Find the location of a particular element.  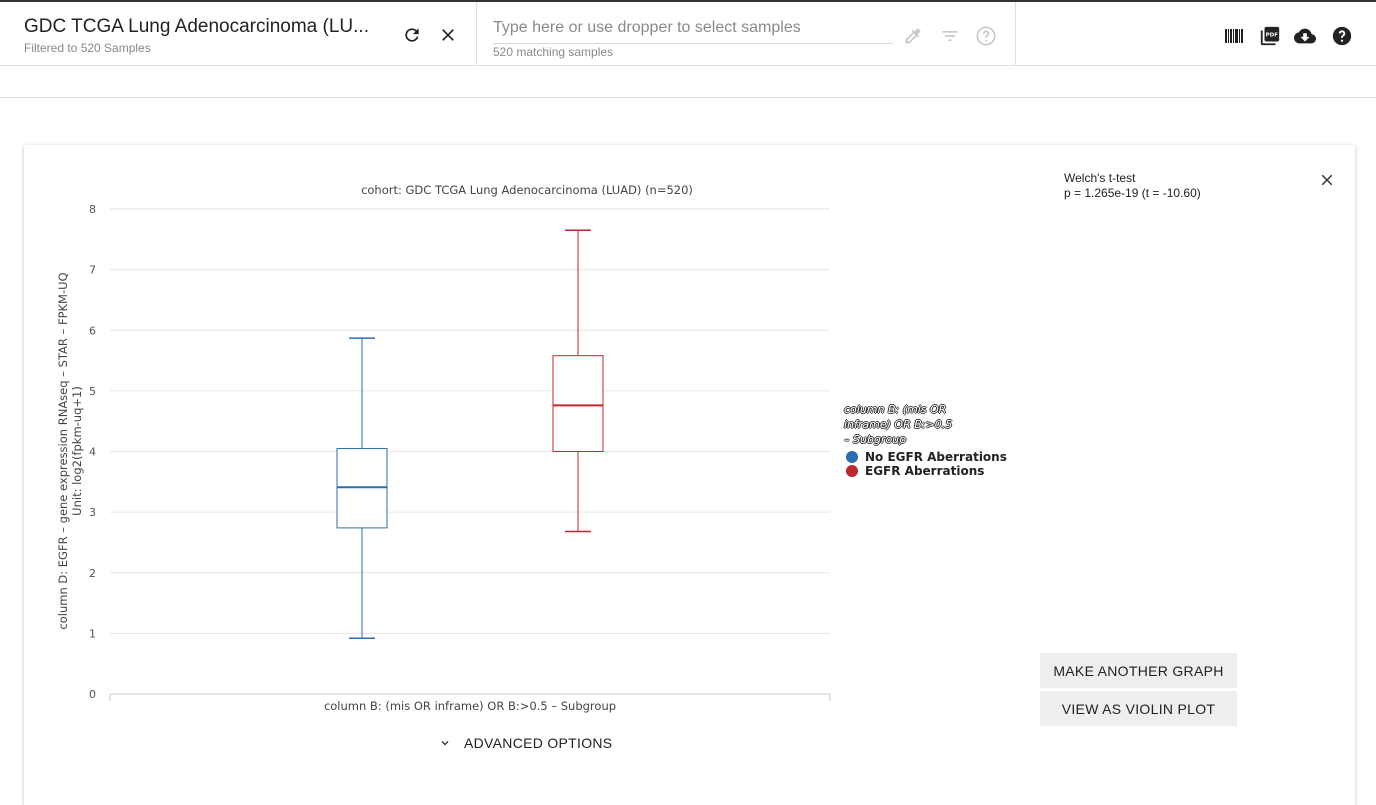

y-tick-label: 5 is located at coordinates (92, 391).